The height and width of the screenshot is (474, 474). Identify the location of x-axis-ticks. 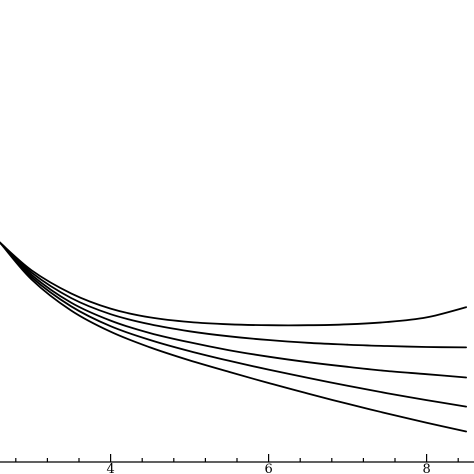
(237, 458).